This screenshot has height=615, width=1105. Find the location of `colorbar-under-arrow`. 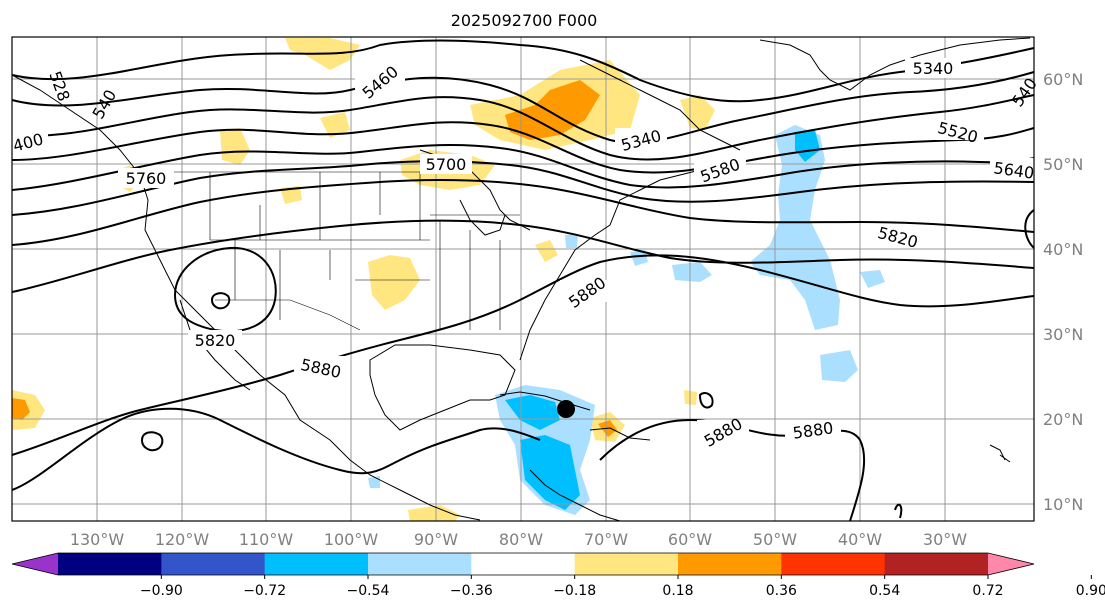

colorbar-under-arrow is located at coordinates (35, 564).